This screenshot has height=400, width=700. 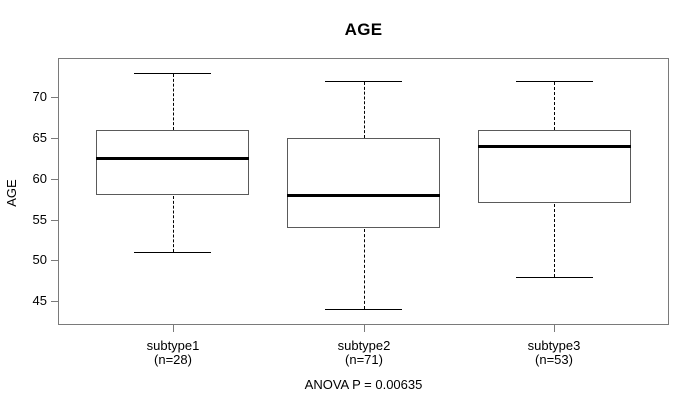 What do you see at coordinates (364, 359) in the screenshot?
I see `group-sublabel: (n=71)` at bounding box center [364, 359].